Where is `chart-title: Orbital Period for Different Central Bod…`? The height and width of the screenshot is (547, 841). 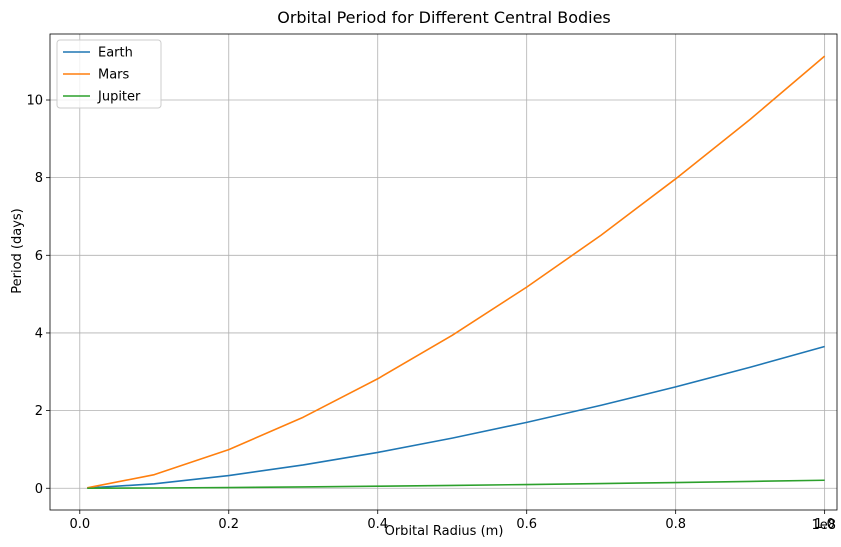
chart-title: Orbital Period for Different Central Bod… is located at coordinates (444, 17).